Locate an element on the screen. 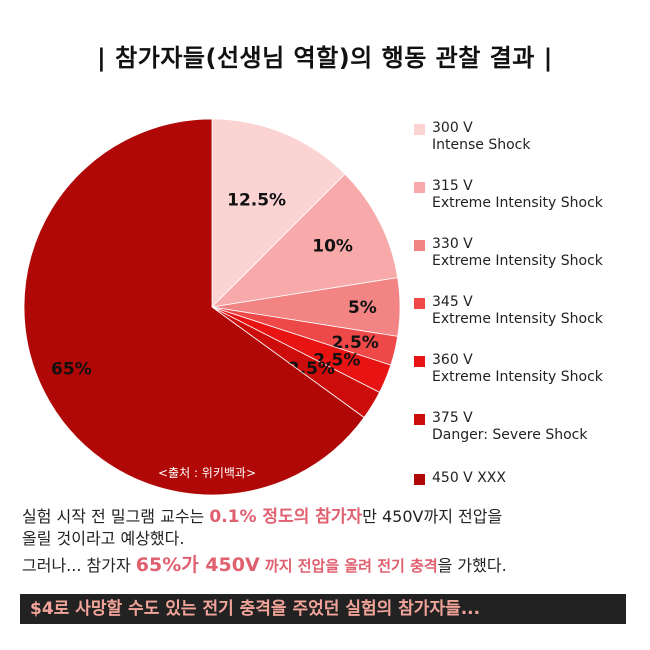  description-line-1: 실험 시작 전 밀그램 교수는 0.1% 정도의 참가자만 450V까지 전압을 is located at coordinates (332, 517).